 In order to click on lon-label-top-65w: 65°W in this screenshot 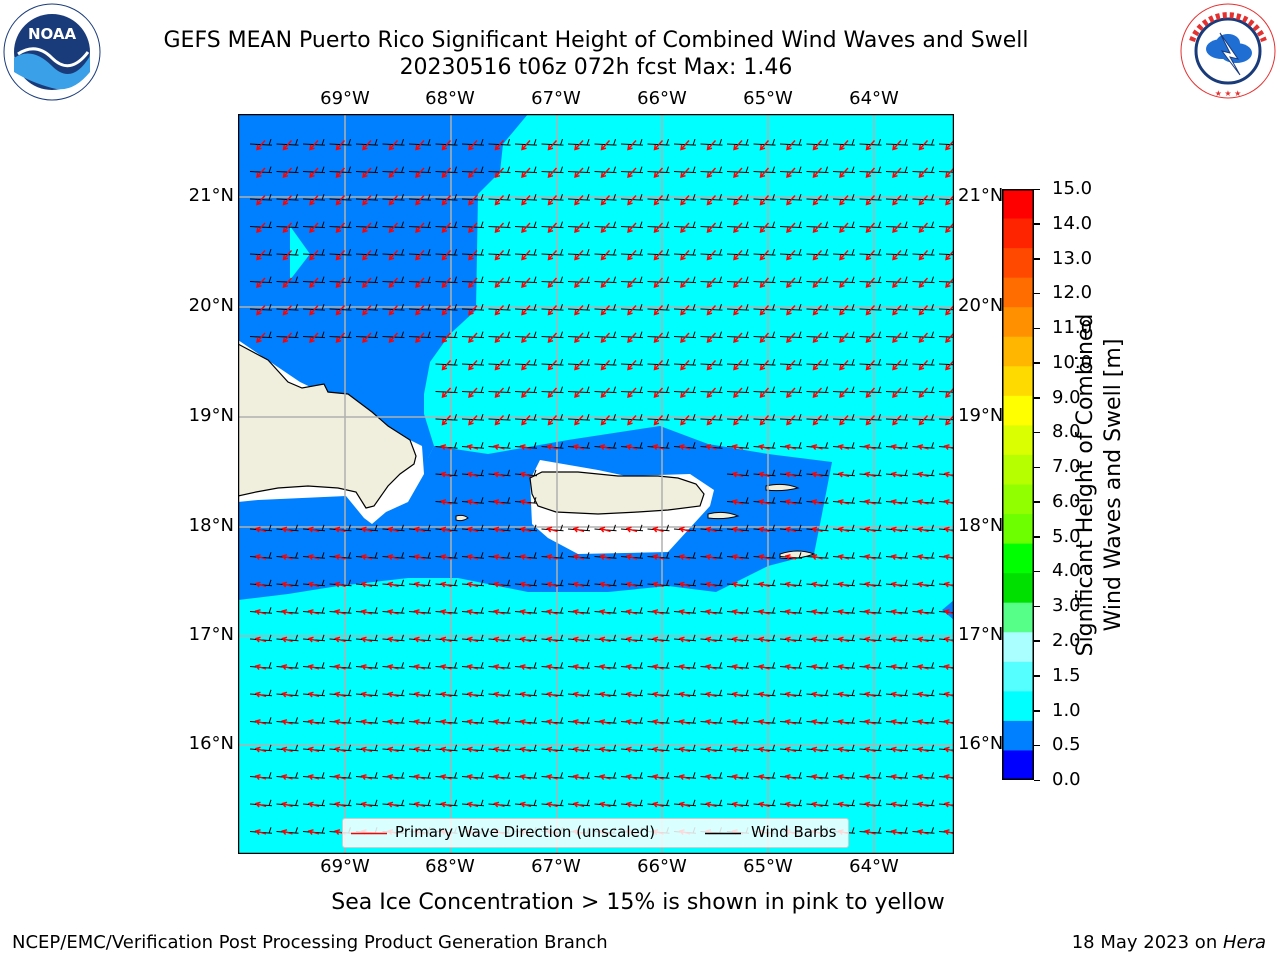, I will do `click(768, 98)`.